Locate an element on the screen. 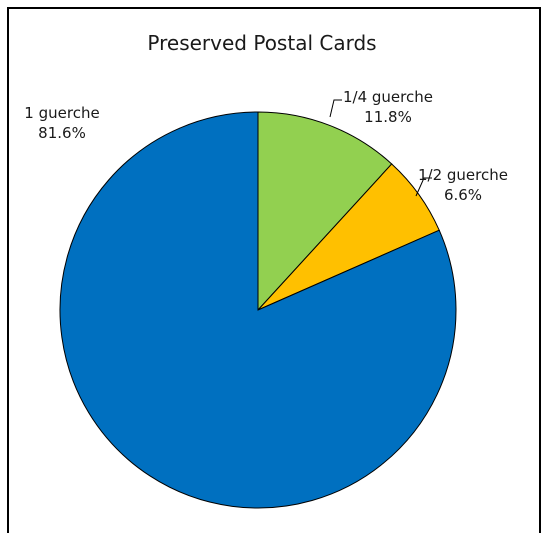 This screenshot has width=548, height=533. slice-label: 1/4 guerche is located at coordinates (388, 97).